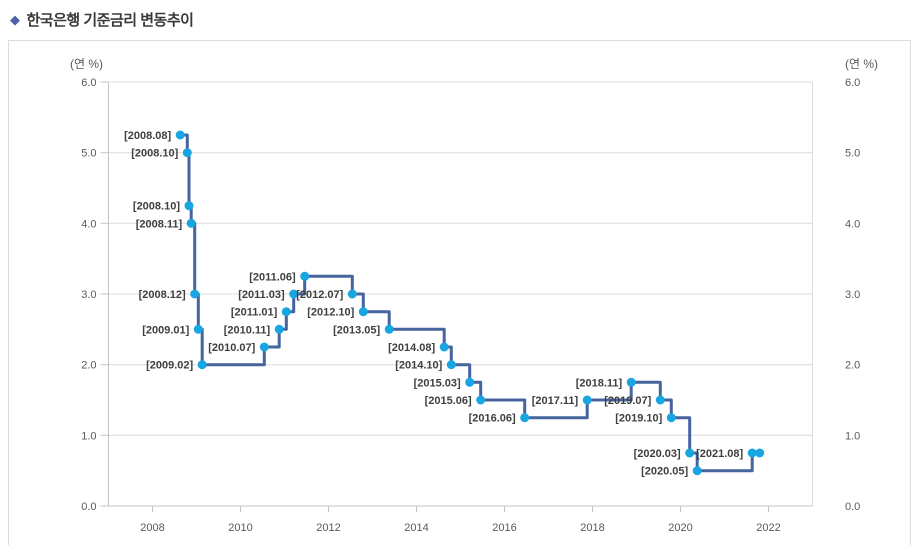 This screenshot has height=545, width=917. I want to click on x-axis-tick-label: 2008, so click(152, 528).